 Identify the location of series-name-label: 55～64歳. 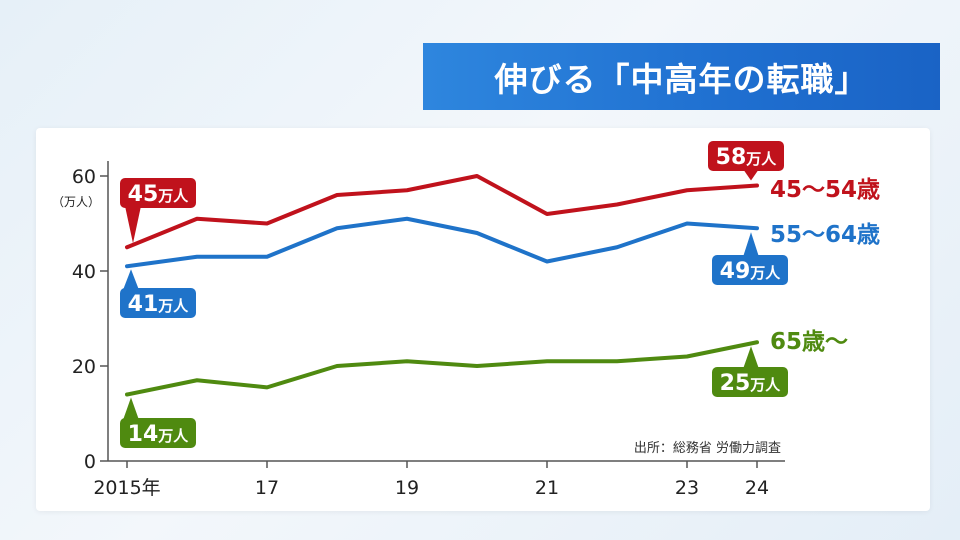
(825, 235).